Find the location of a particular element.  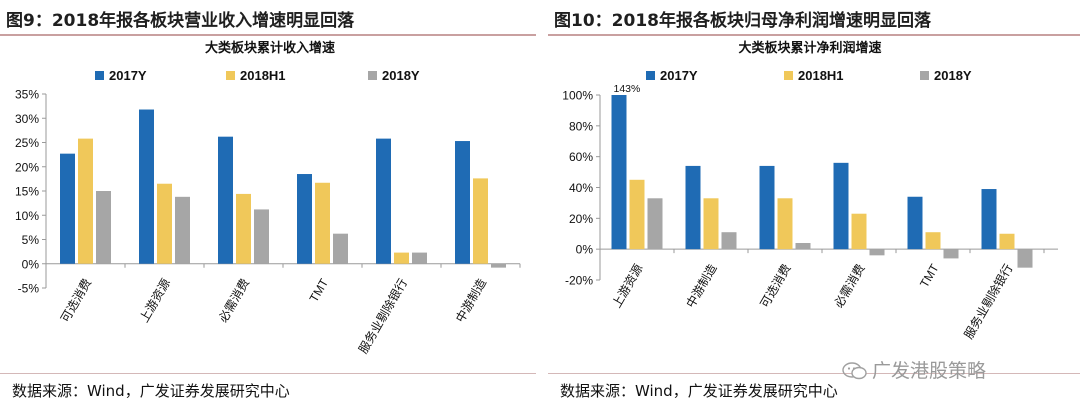

y-tick-label: 35% is located at coordinates (27, 95).